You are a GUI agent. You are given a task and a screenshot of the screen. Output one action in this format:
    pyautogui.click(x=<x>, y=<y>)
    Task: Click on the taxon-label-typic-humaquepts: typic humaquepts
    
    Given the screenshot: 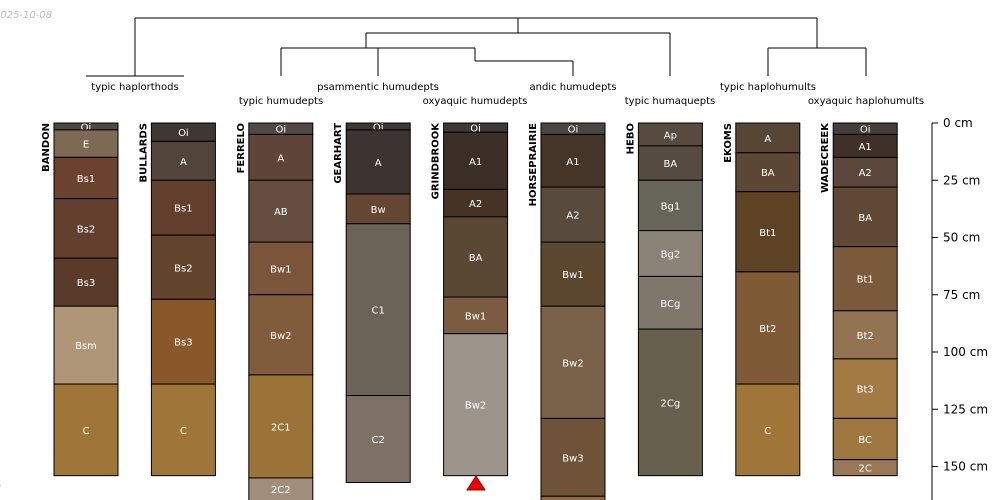 What is the action you would take?
    pyautogui.click(x=670, y=101)
    